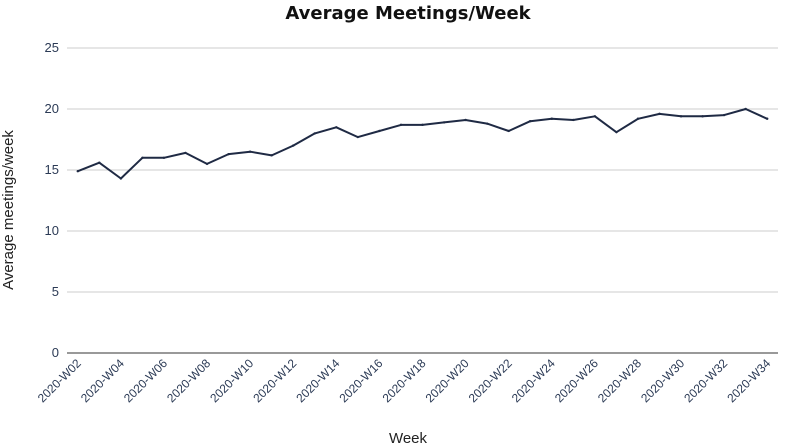 The height and width of the screenshot is (448, 796). Describe the element at coordinates (447, 380) in the screenshot. I see `x-tick-label: 2020-W20` at that location.